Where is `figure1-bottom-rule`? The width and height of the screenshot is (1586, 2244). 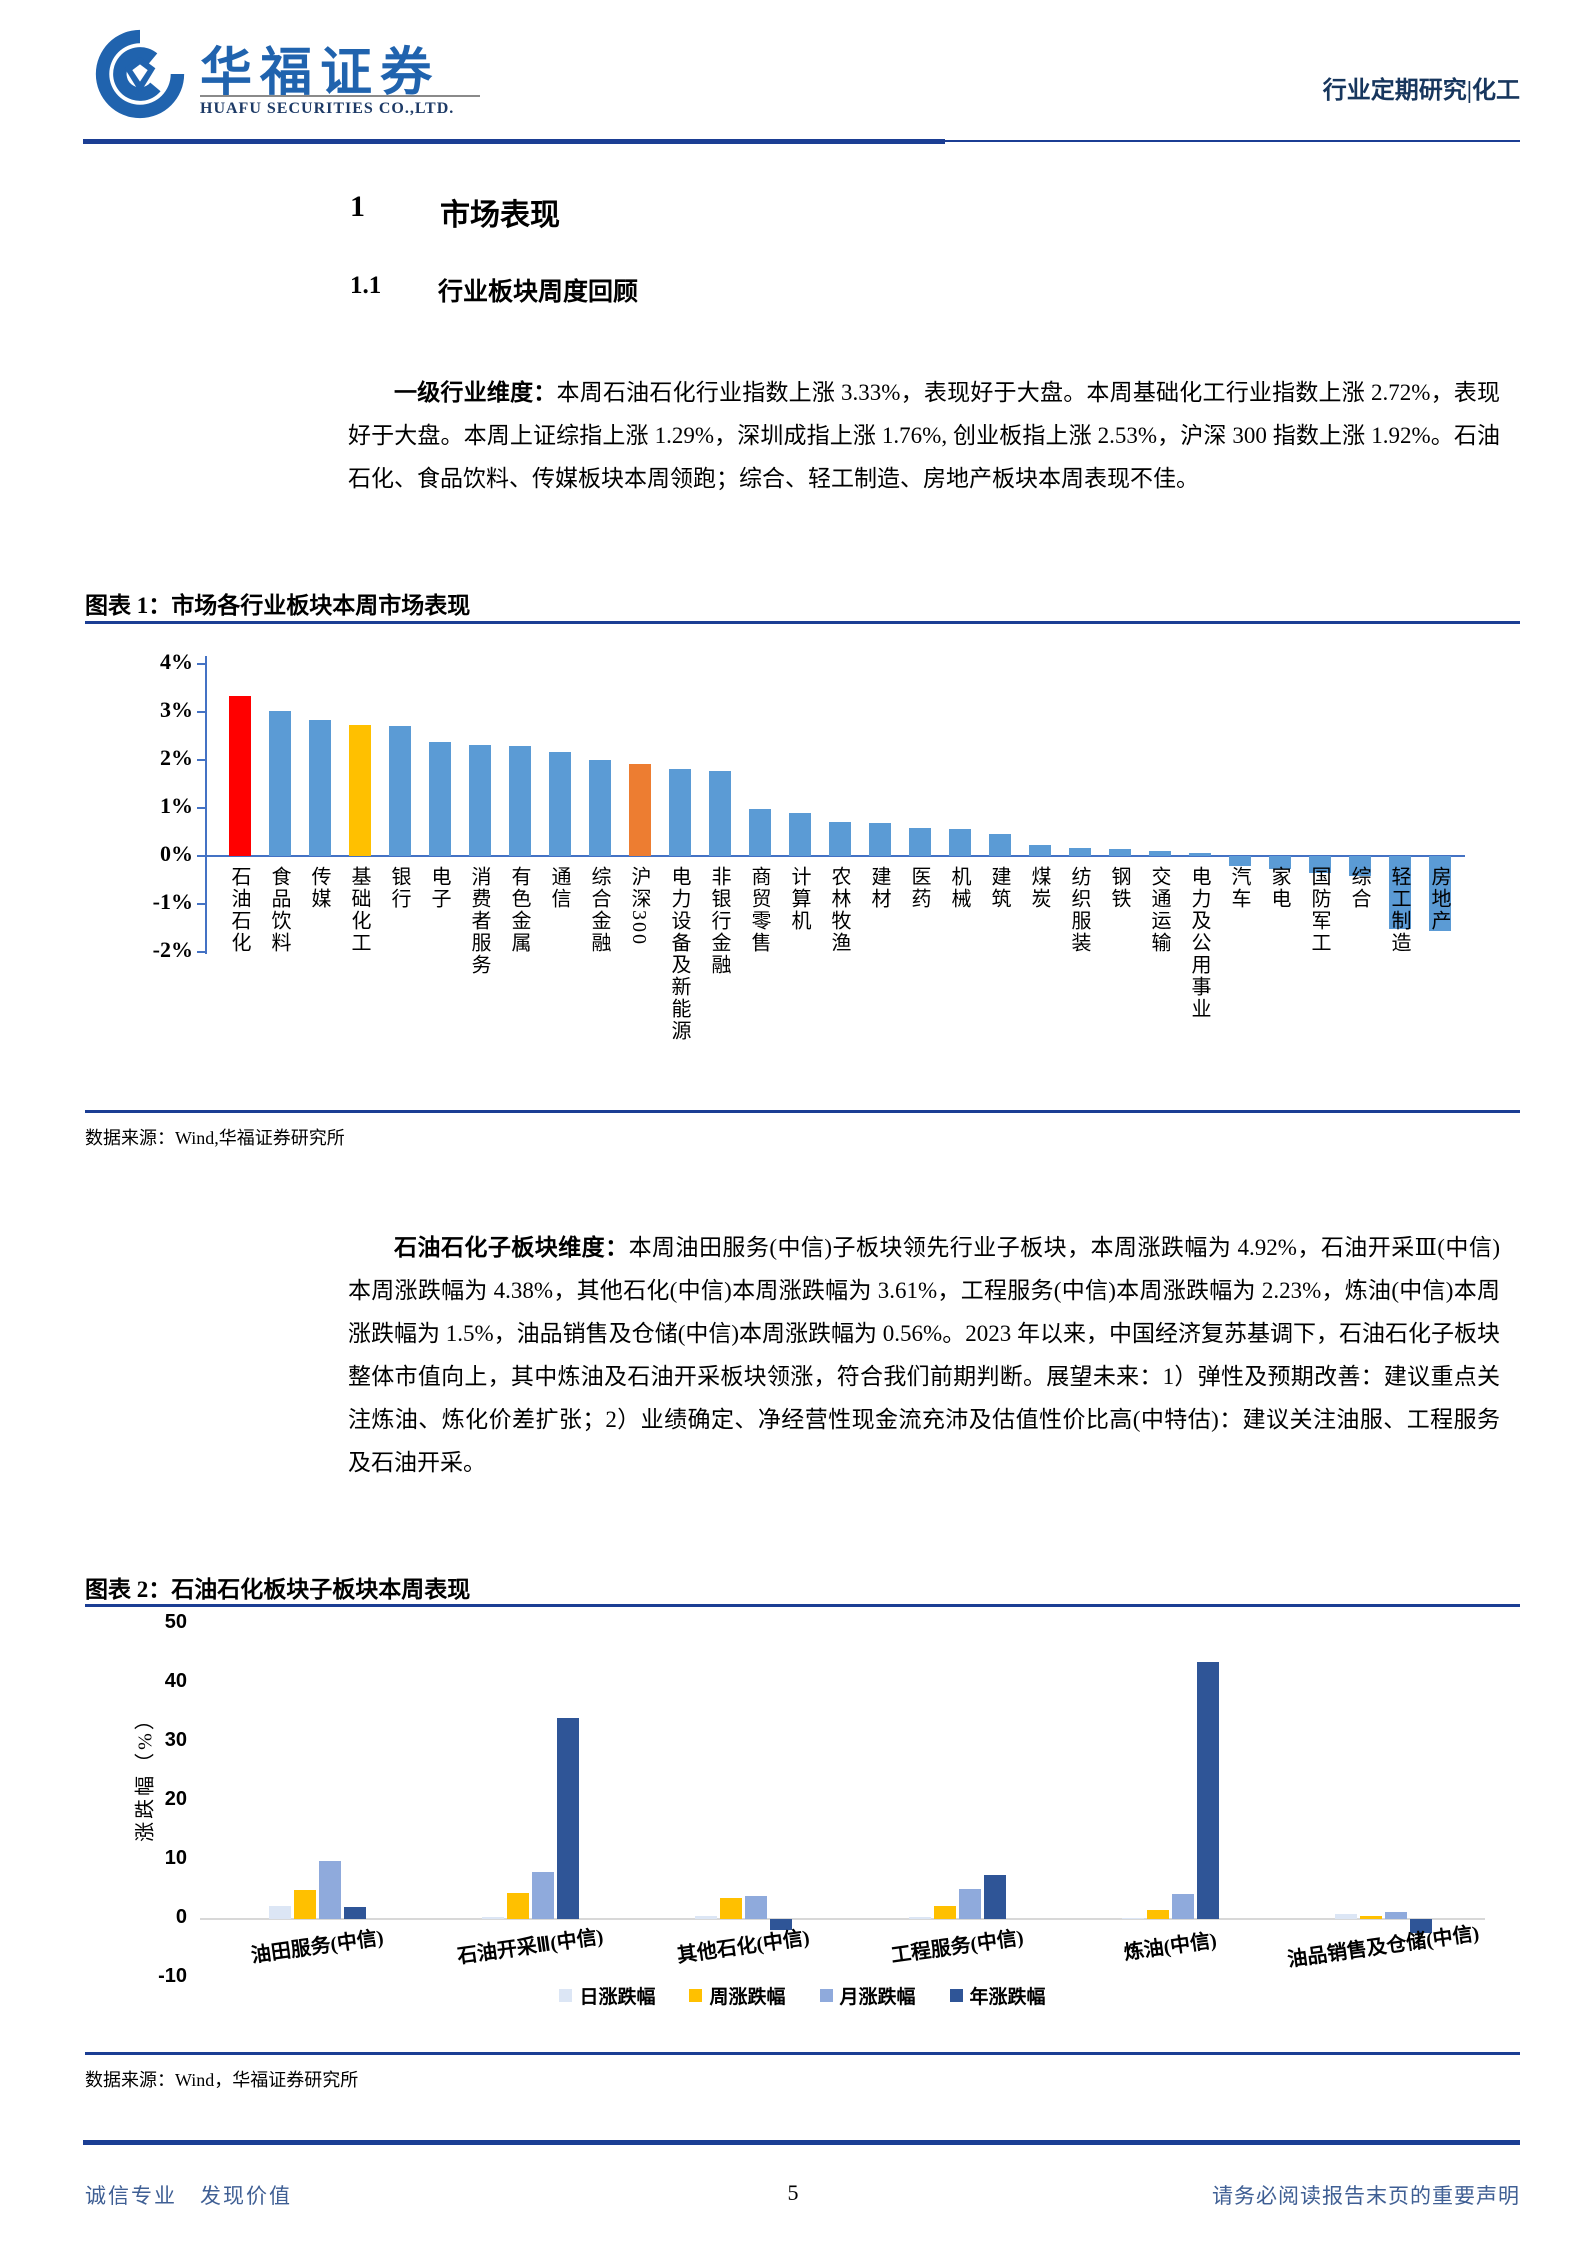
figure1-bottom-rule is located at coordinates (802, 1111).